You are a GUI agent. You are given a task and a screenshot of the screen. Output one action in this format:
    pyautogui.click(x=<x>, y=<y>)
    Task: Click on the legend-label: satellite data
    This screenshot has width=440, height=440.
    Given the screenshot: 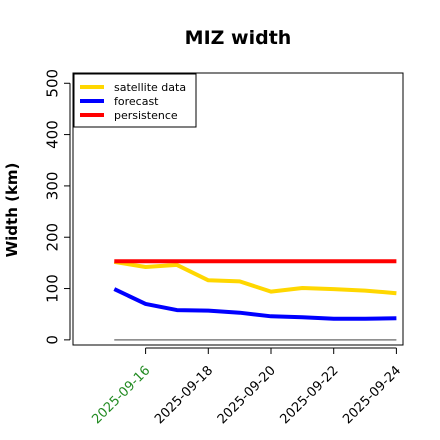 What is the action you would take?
    pyautogui.click(x=150, y=87)
    